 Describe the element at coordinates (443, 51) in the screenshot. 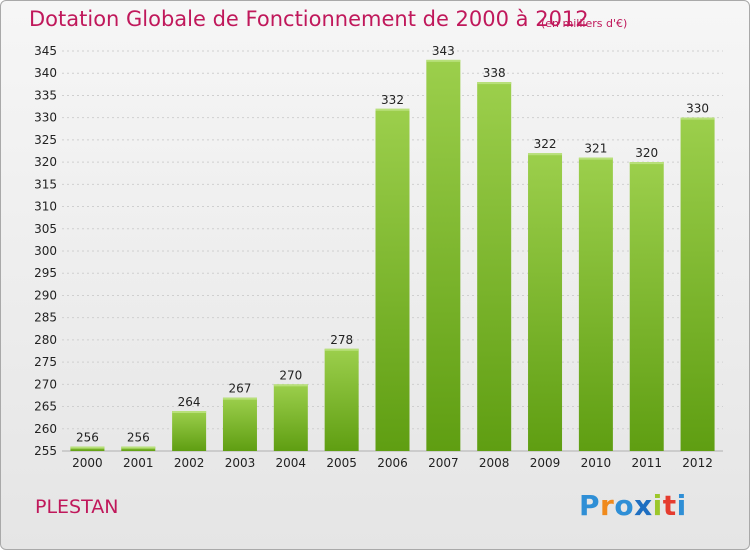

I see `data-label: 343` at that location.